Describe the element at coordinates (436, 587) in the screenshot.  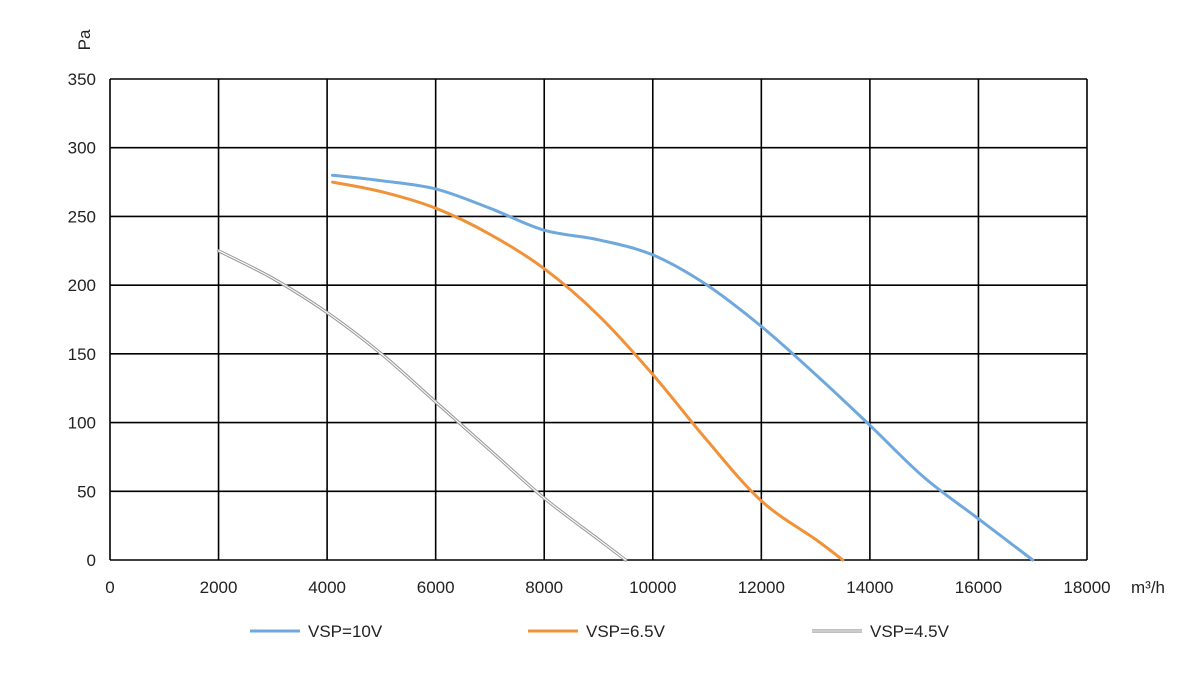
I see `x-tick-label: 6000` at that location.